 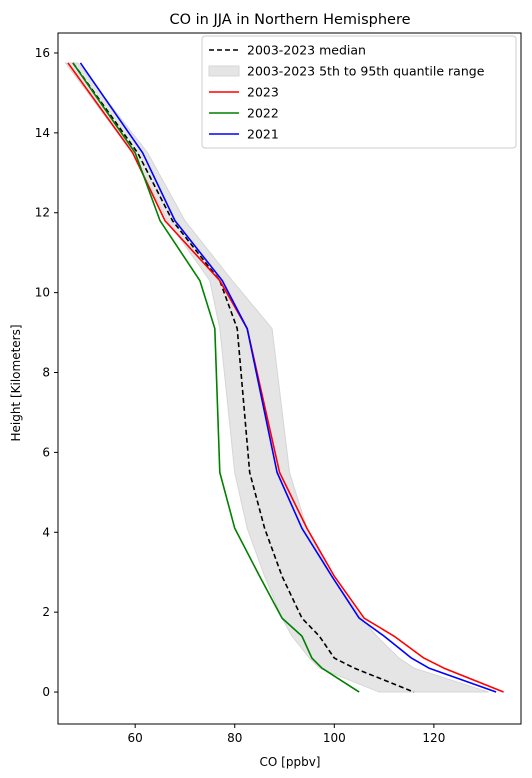 What do you see at coordinates (366, 71) in the screenshot?
I see `legend-label-1: 2003-2023 5th to 95th quantile range` at bounding box center [366, 71].